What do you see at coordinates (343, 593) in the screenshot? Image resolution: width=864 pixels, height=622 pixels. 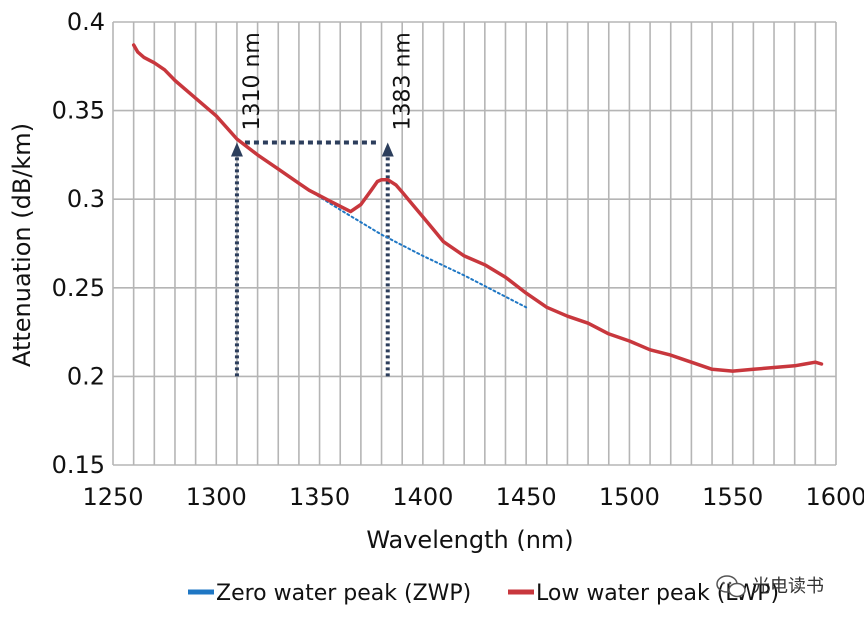 I see `legend-label: Zero water peak (ZWP)` at bounding box center [343, 593].